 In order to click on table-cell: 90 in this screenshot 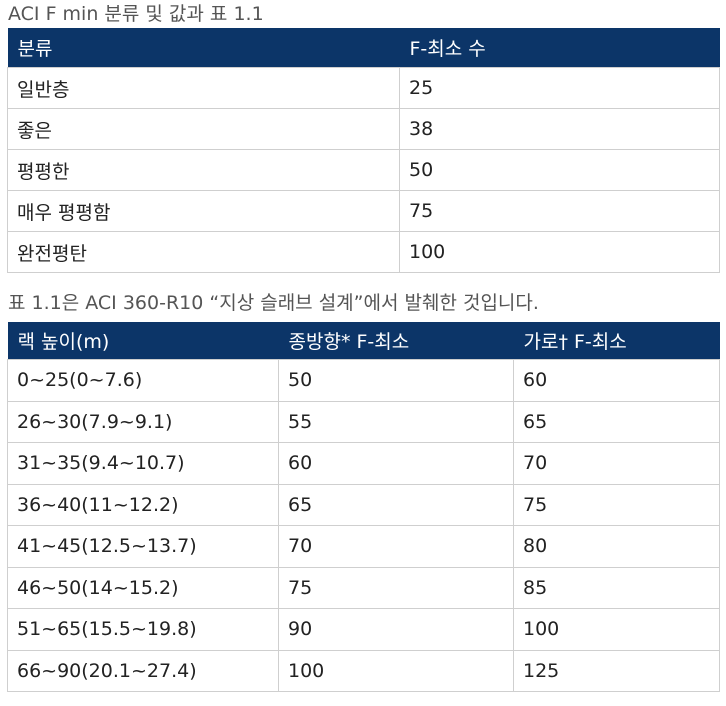, I will do `click(396, 629)`.